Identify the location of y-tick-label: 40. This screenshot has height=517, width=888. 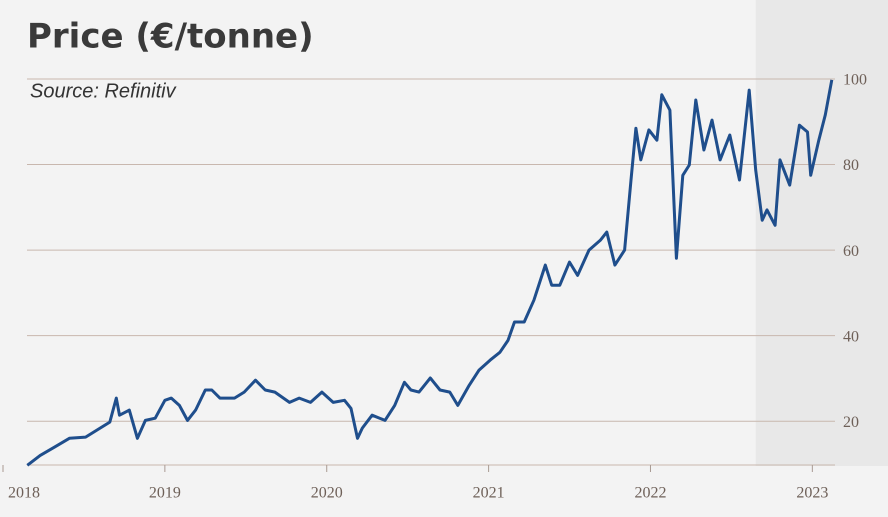
(851, 336).